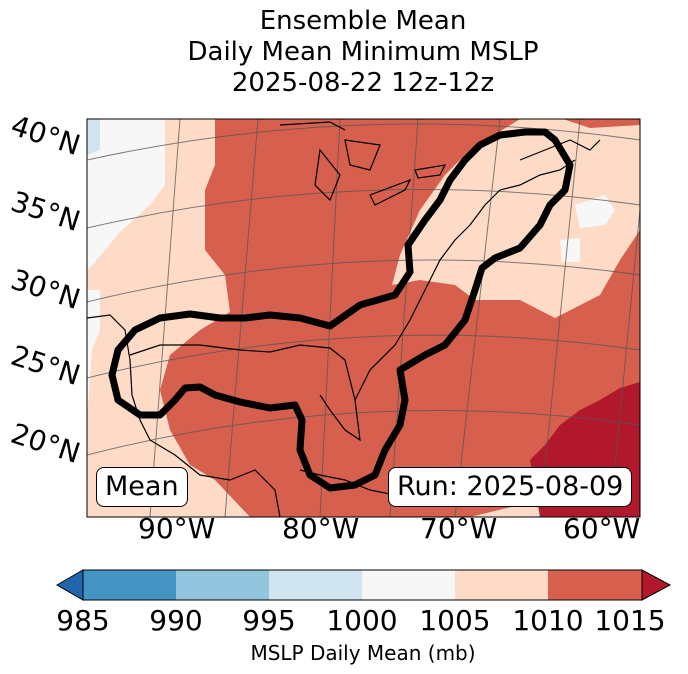  I want to click on colorbar-low-extend, so click(69, 585).